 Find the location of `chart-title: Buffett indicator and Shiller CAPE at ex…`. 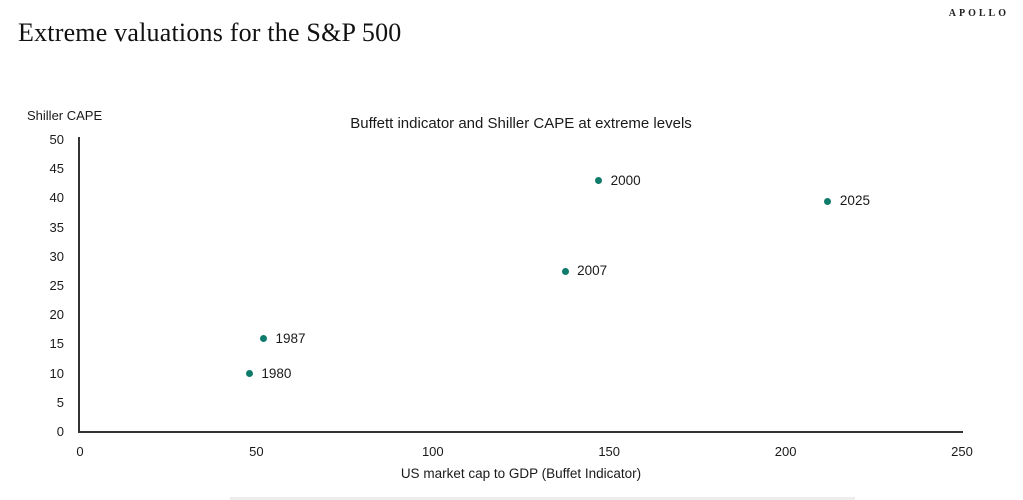

chart-title: Buffett indicator and Shiller CAPE at ex… is located at coordinates (521, 123).